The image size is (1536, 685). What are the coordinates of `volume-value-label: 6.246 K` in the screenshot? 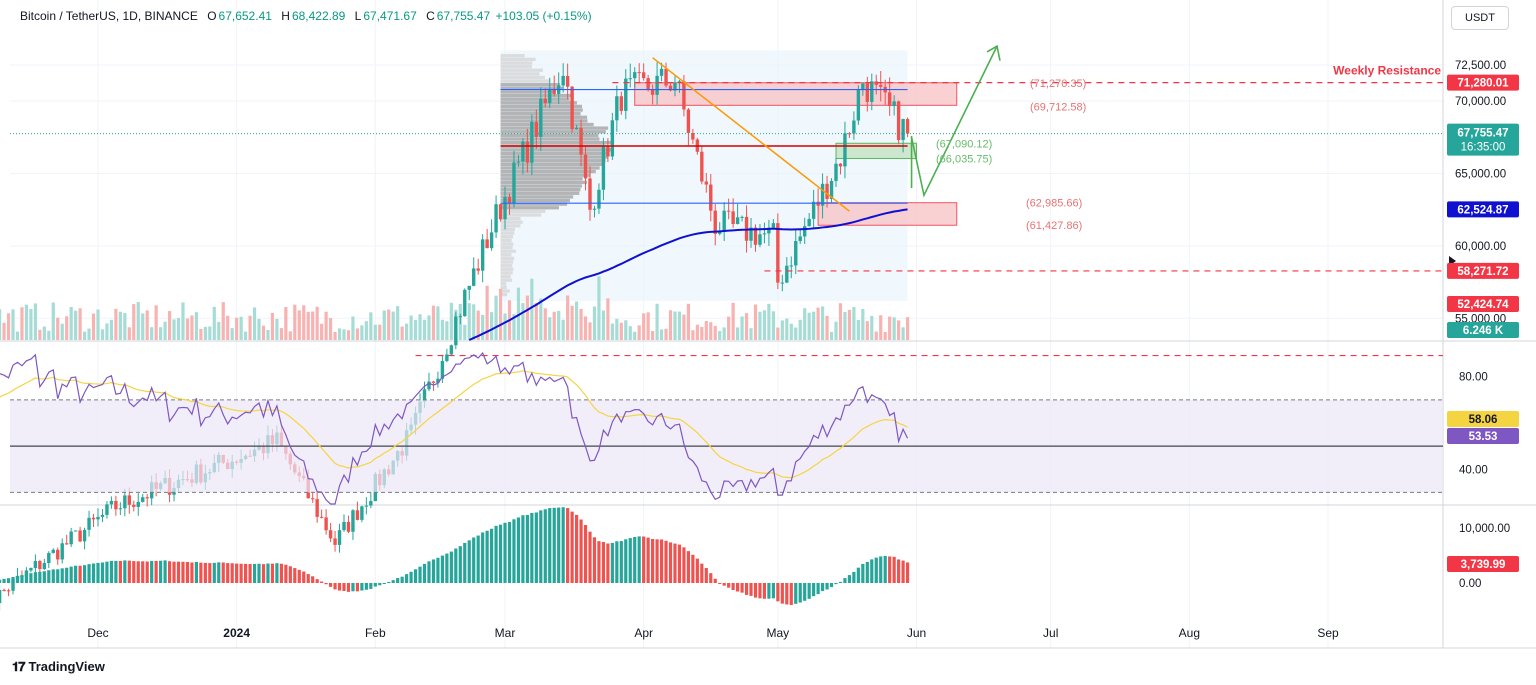 It's located at (1483, 331).